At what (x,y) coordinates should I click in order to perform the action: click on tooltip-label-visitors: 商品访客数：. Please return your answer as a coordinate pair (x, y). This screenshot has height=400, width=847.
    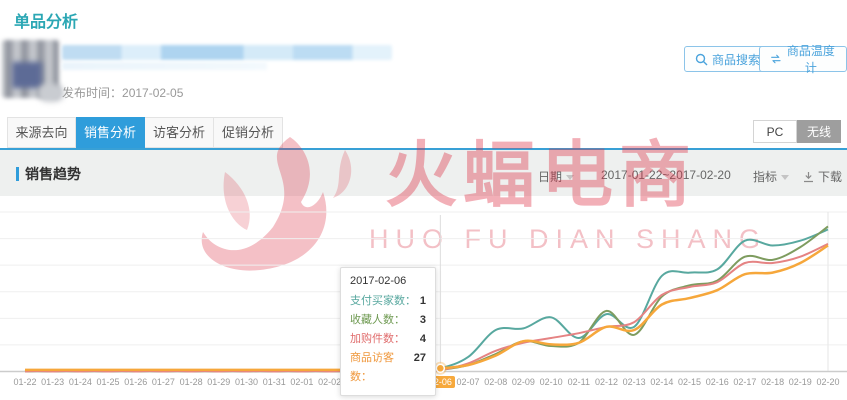
    Looking at the image, I should click on (372, 367).